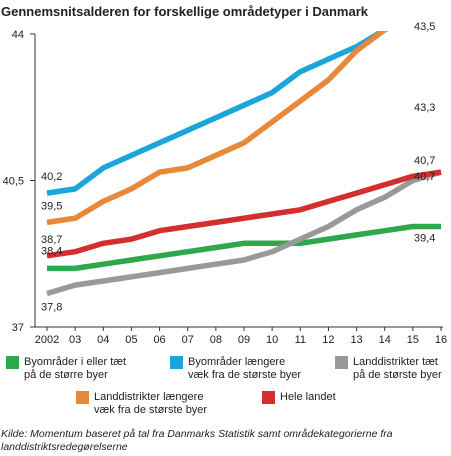 Image resolution: width=451 pixels, height=456 pixels. Describe the element at coordinates (424, 108) in the screenshot. I see `end-value-label: 43,3` at that location.